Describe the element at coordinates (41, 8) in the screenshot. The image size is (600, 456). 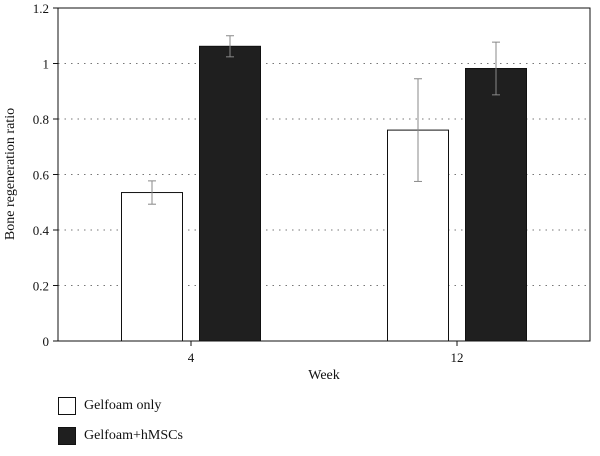
I see `y-tick-label: 1.2` at that location.